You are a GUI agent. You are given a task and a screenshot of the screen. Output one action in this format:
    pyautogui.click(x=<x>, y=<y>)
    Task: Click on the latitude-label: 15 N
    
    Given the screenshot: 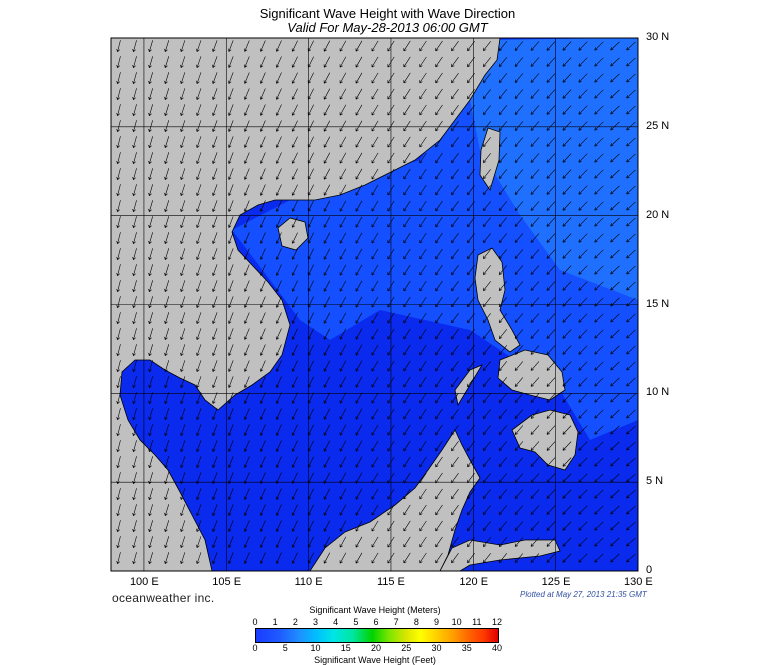 What is the action you would take?
    pyautogui.click(x=658, y=303)
    